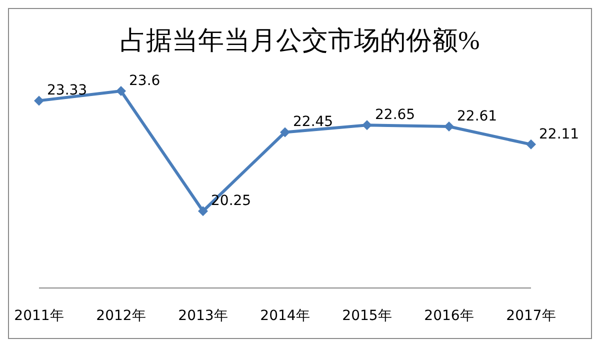 This screenshot has width=600, height=347. What do you see at coordinates (395, 115) in the screenshot?
I see `data-label: 22.65` at bounding box center [395, 115].